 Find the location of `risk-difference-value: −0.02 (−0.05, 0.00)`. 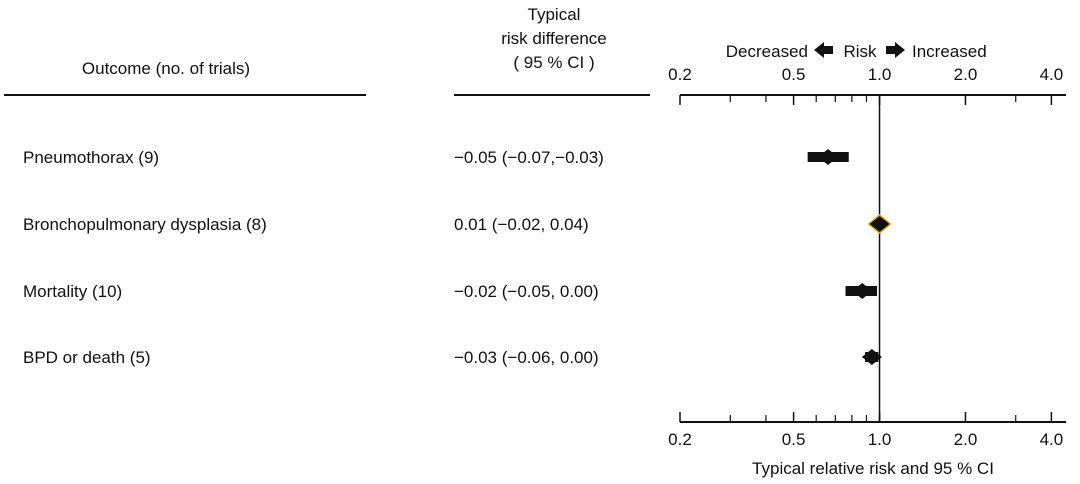

risk-difference-value: −0.02 (−0.05, 0.00) is located at coordinates (526, 291).